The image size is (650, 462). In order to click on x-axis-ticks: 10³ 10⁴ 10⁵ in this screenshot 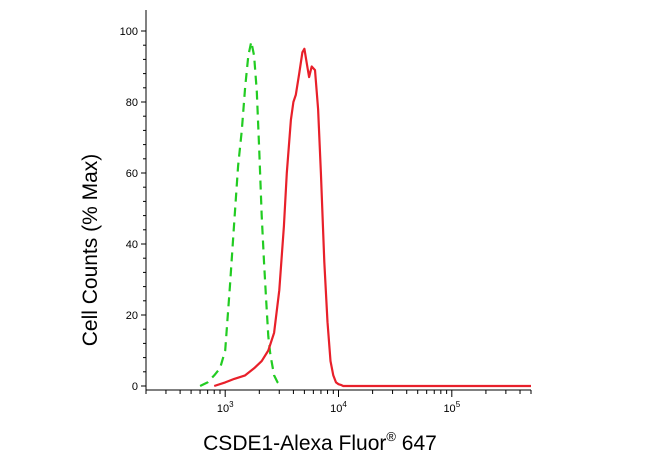, I will do `click(338, 402)`.